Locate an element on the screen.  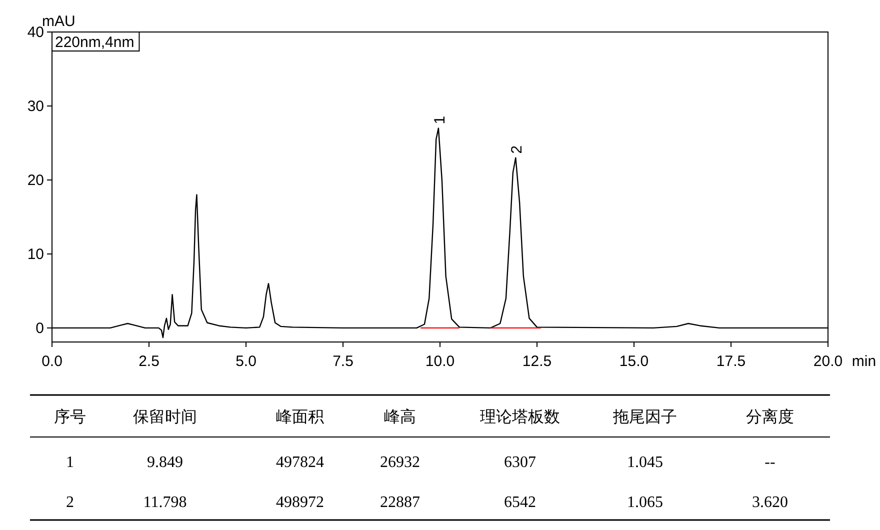
text: 26932 is located at coordinates (400, 462).